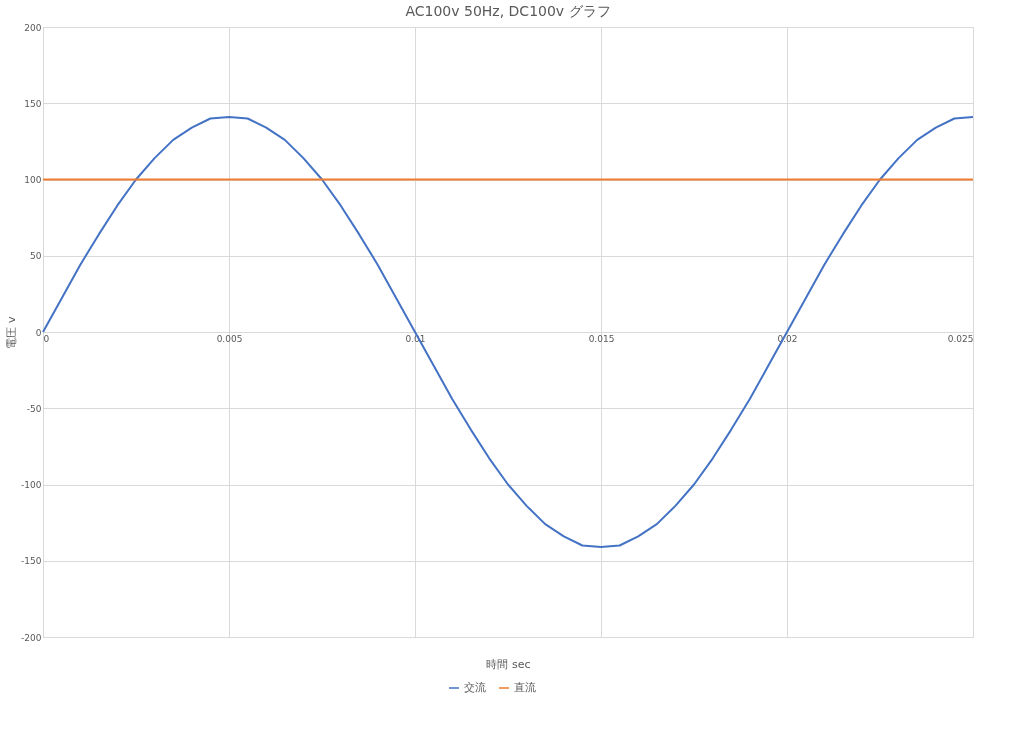 The width and height of the screenshot is (1024, 730). I want to click on y-tick-label: 200, so click(33, 27).